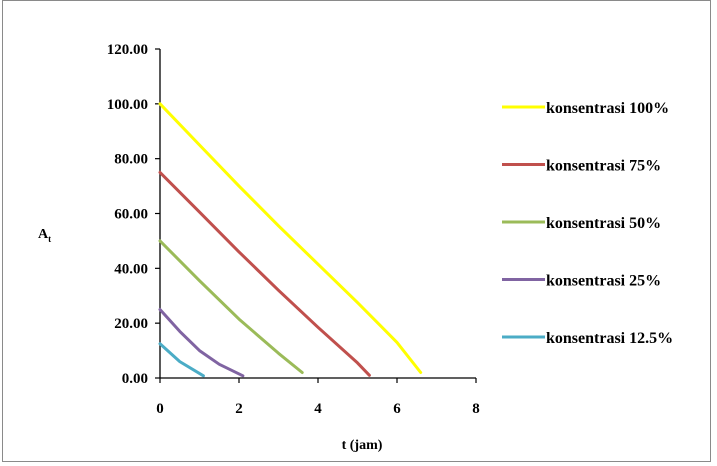  Describe the element at coordinates (131, 324) in the screenshot. I see `y-tick-label: 20.00` at that location.